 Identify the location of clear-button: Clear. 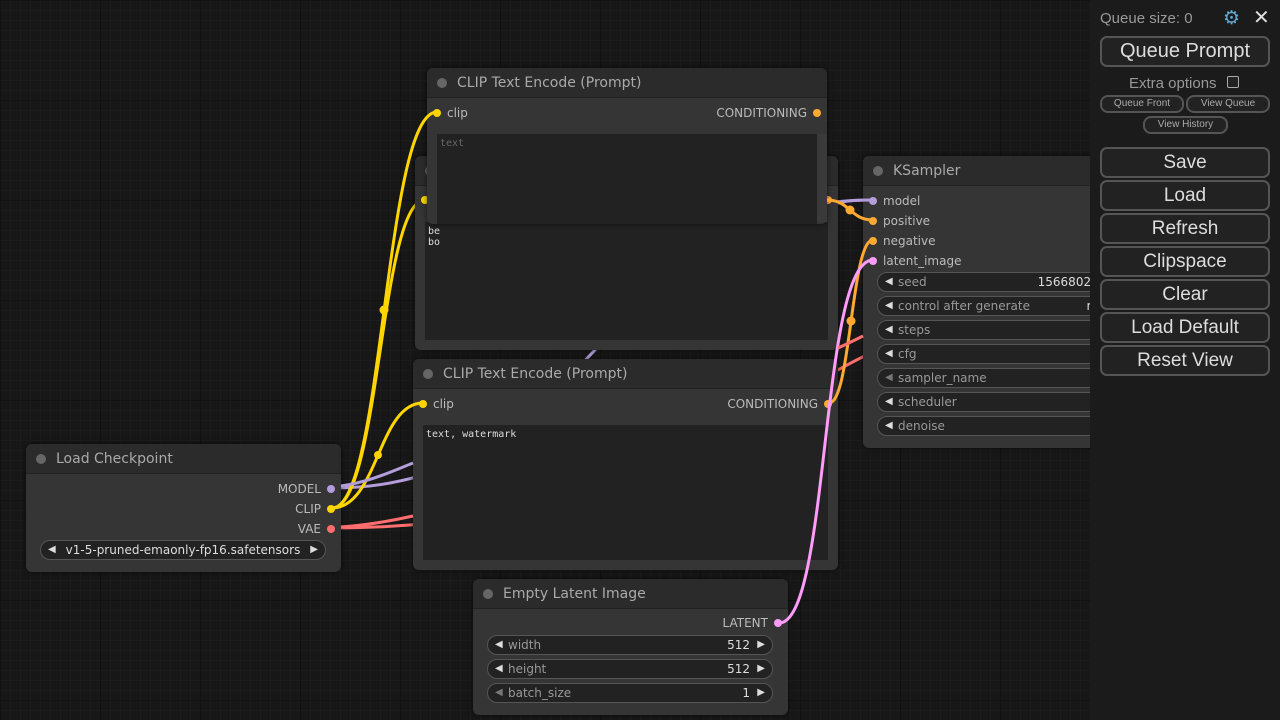
(1185, 294).